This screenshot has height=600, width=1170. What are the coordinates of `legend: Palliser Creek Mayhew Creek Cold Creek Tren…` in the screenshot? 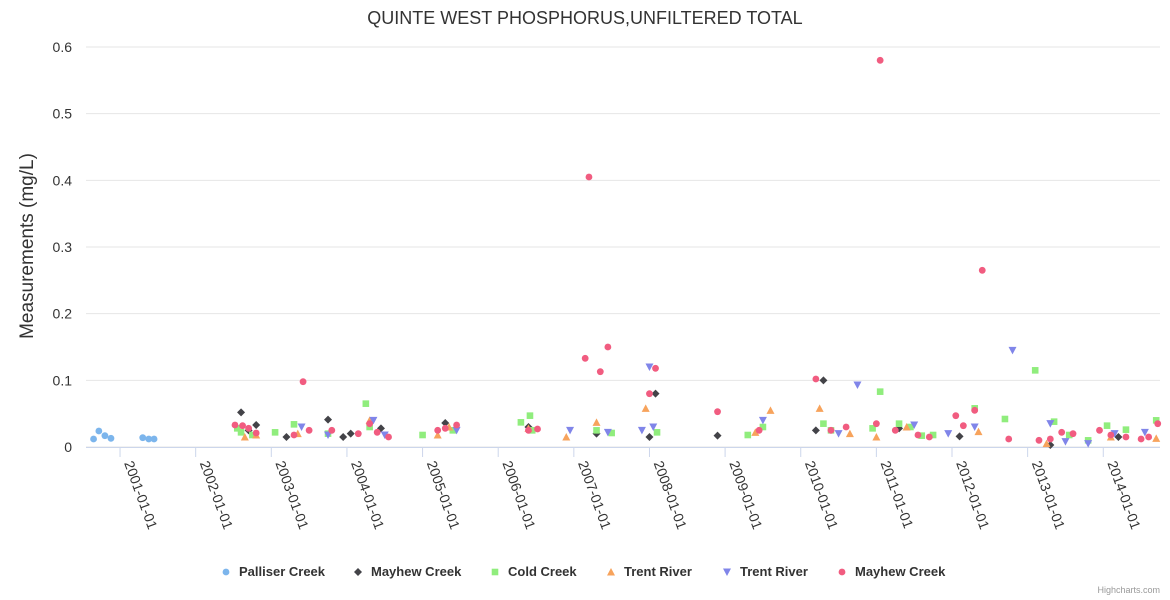 It's located at (584, 571).